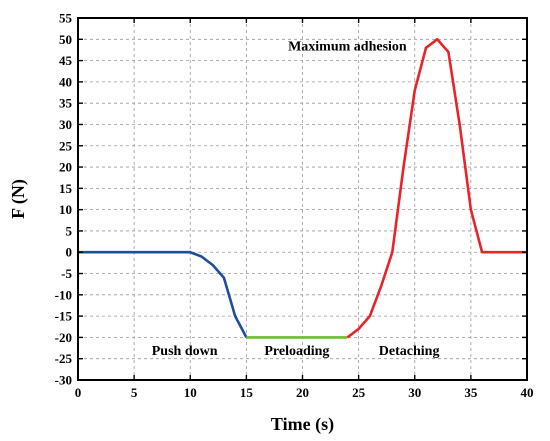 The width and height of the screenshot is (550, 441). What do you see at coordinates (65, 209) in the screenshot?
I see `y-tick-label: 10` at bounding box center [65, 209].